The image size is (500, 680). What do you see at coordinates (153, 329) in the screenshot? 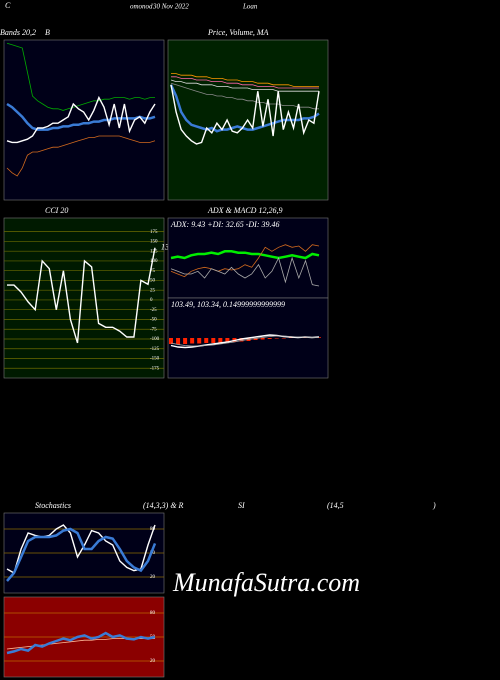
I see `y-tick-label: -75` at bounding box center [153, 329].